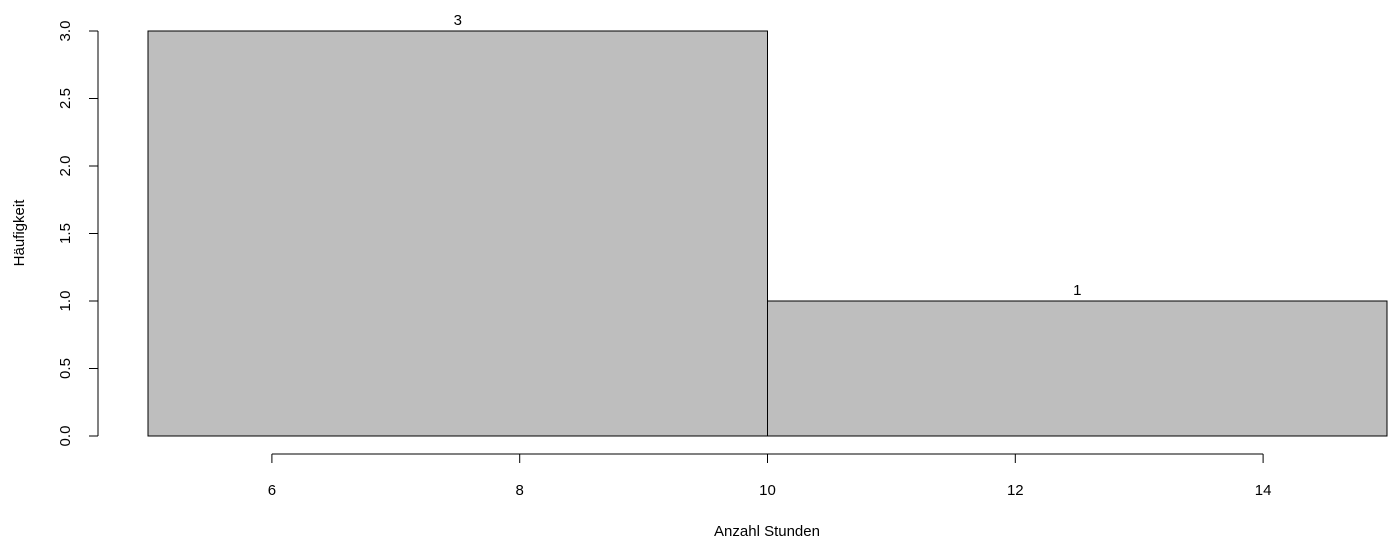  What do you see at coordinates (65, 368) in the screenshot?
I see `y-tick-label: 0.5` at bounding box center [65, 368].